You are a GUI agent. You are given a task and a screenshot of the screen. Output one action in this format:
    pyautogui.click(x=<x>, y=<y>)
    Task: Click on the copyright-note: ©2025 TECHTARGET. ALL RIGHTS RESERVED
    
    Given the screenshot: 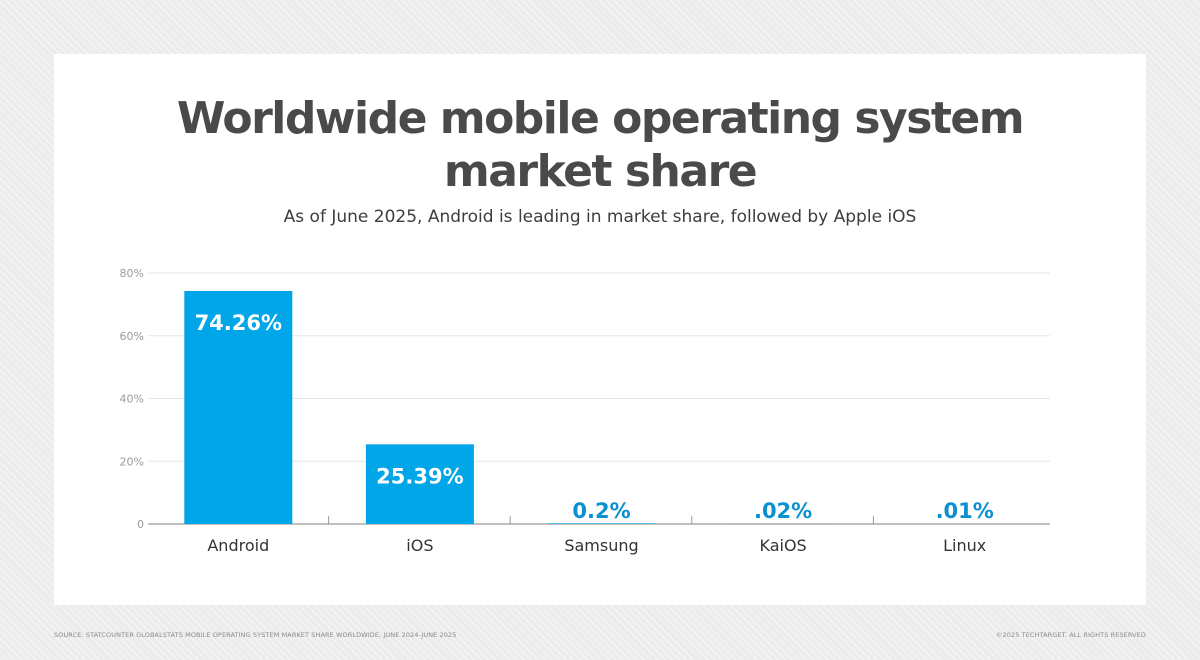 What is the action you would take?
    pyautogui.click(x=1070, y=635)
    